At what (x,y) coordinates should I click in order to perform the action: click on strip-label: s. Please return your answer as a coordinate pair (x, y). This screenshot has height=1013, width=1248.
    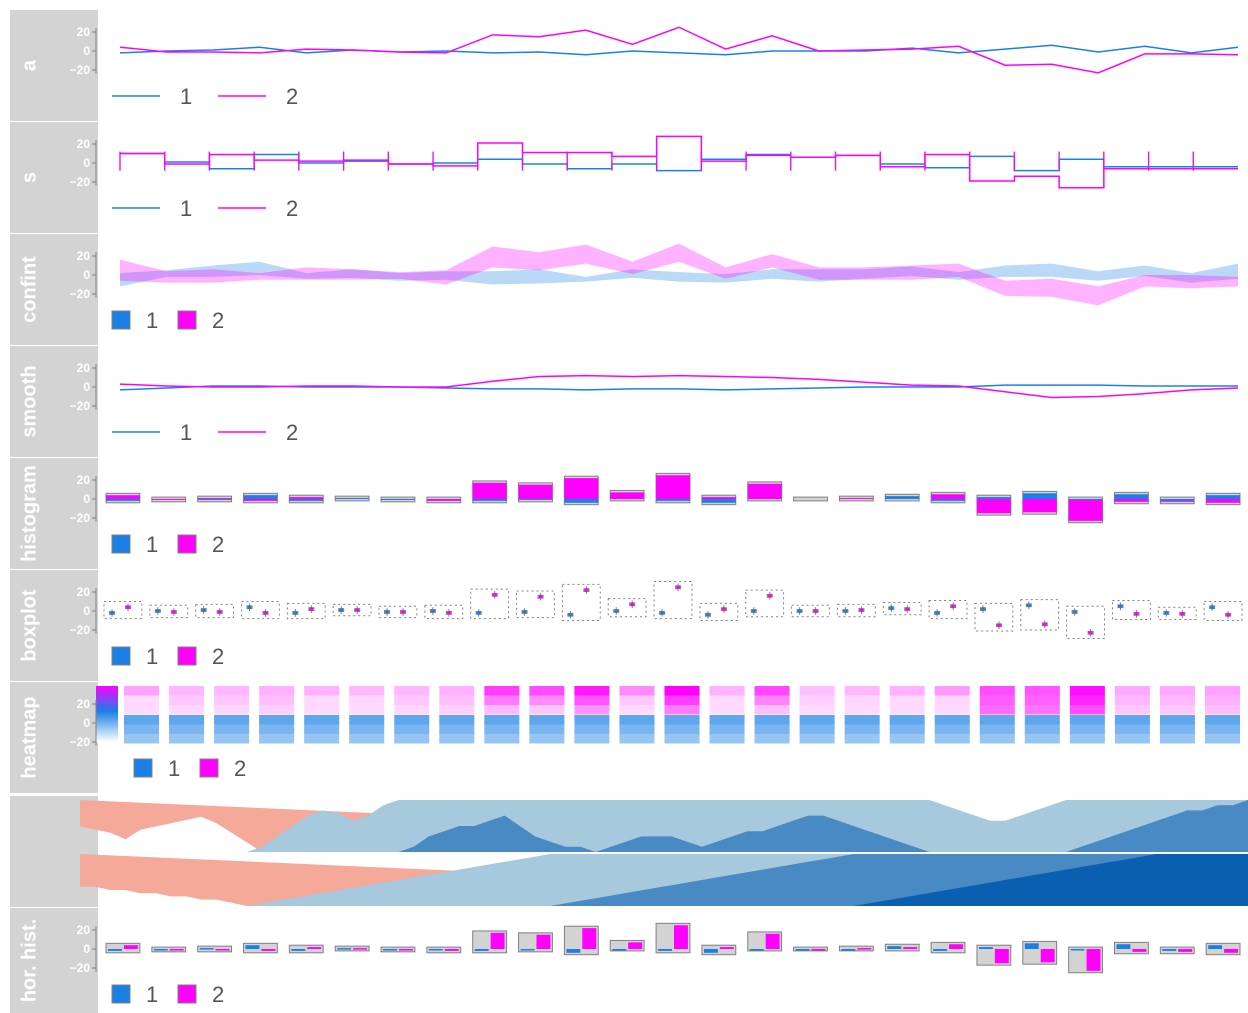
    Looking at the image, I should click on (29, 177).